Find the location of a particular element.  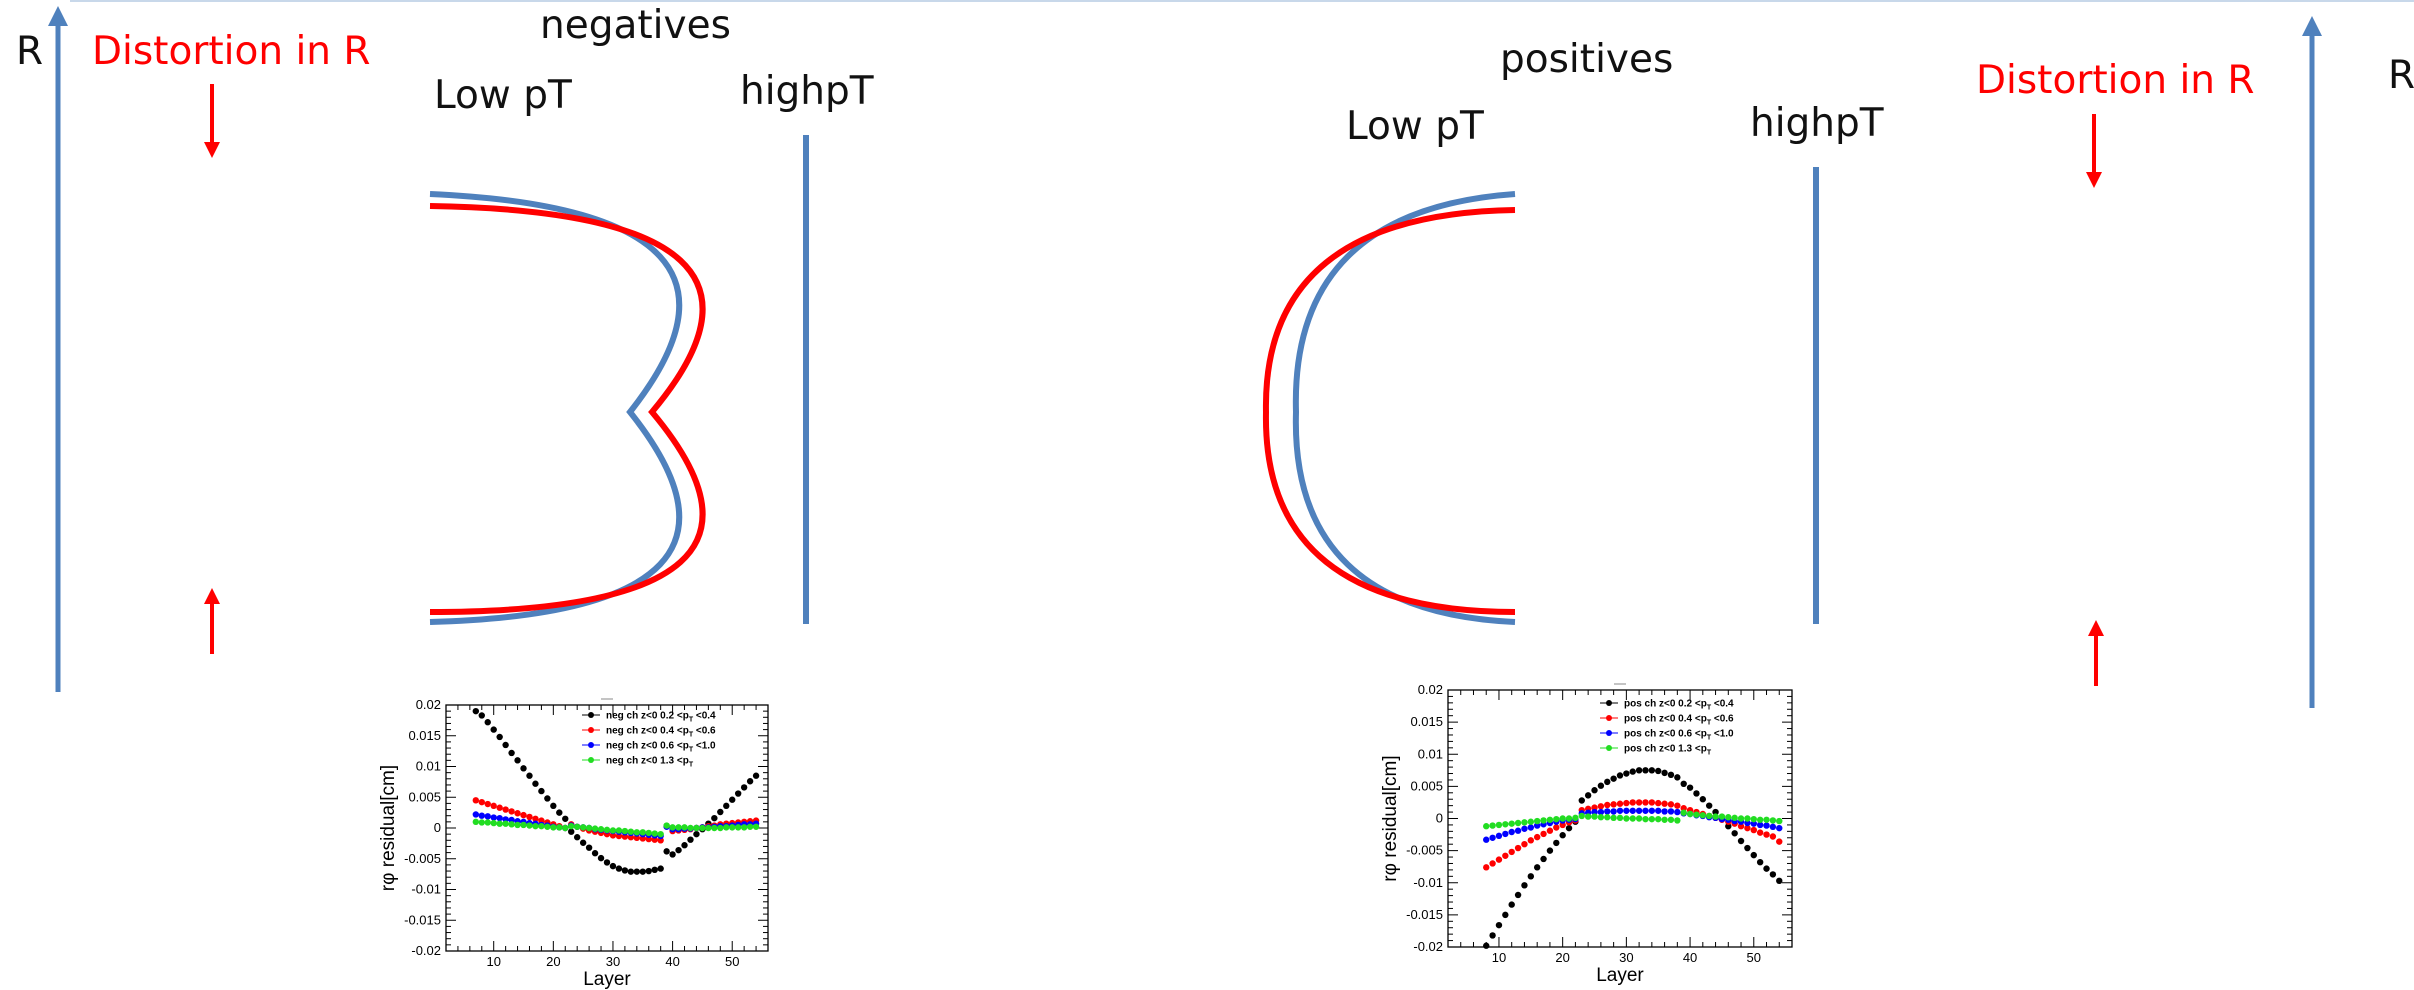

left-x-tick-label: 50 is located at coordinates (732, 961).